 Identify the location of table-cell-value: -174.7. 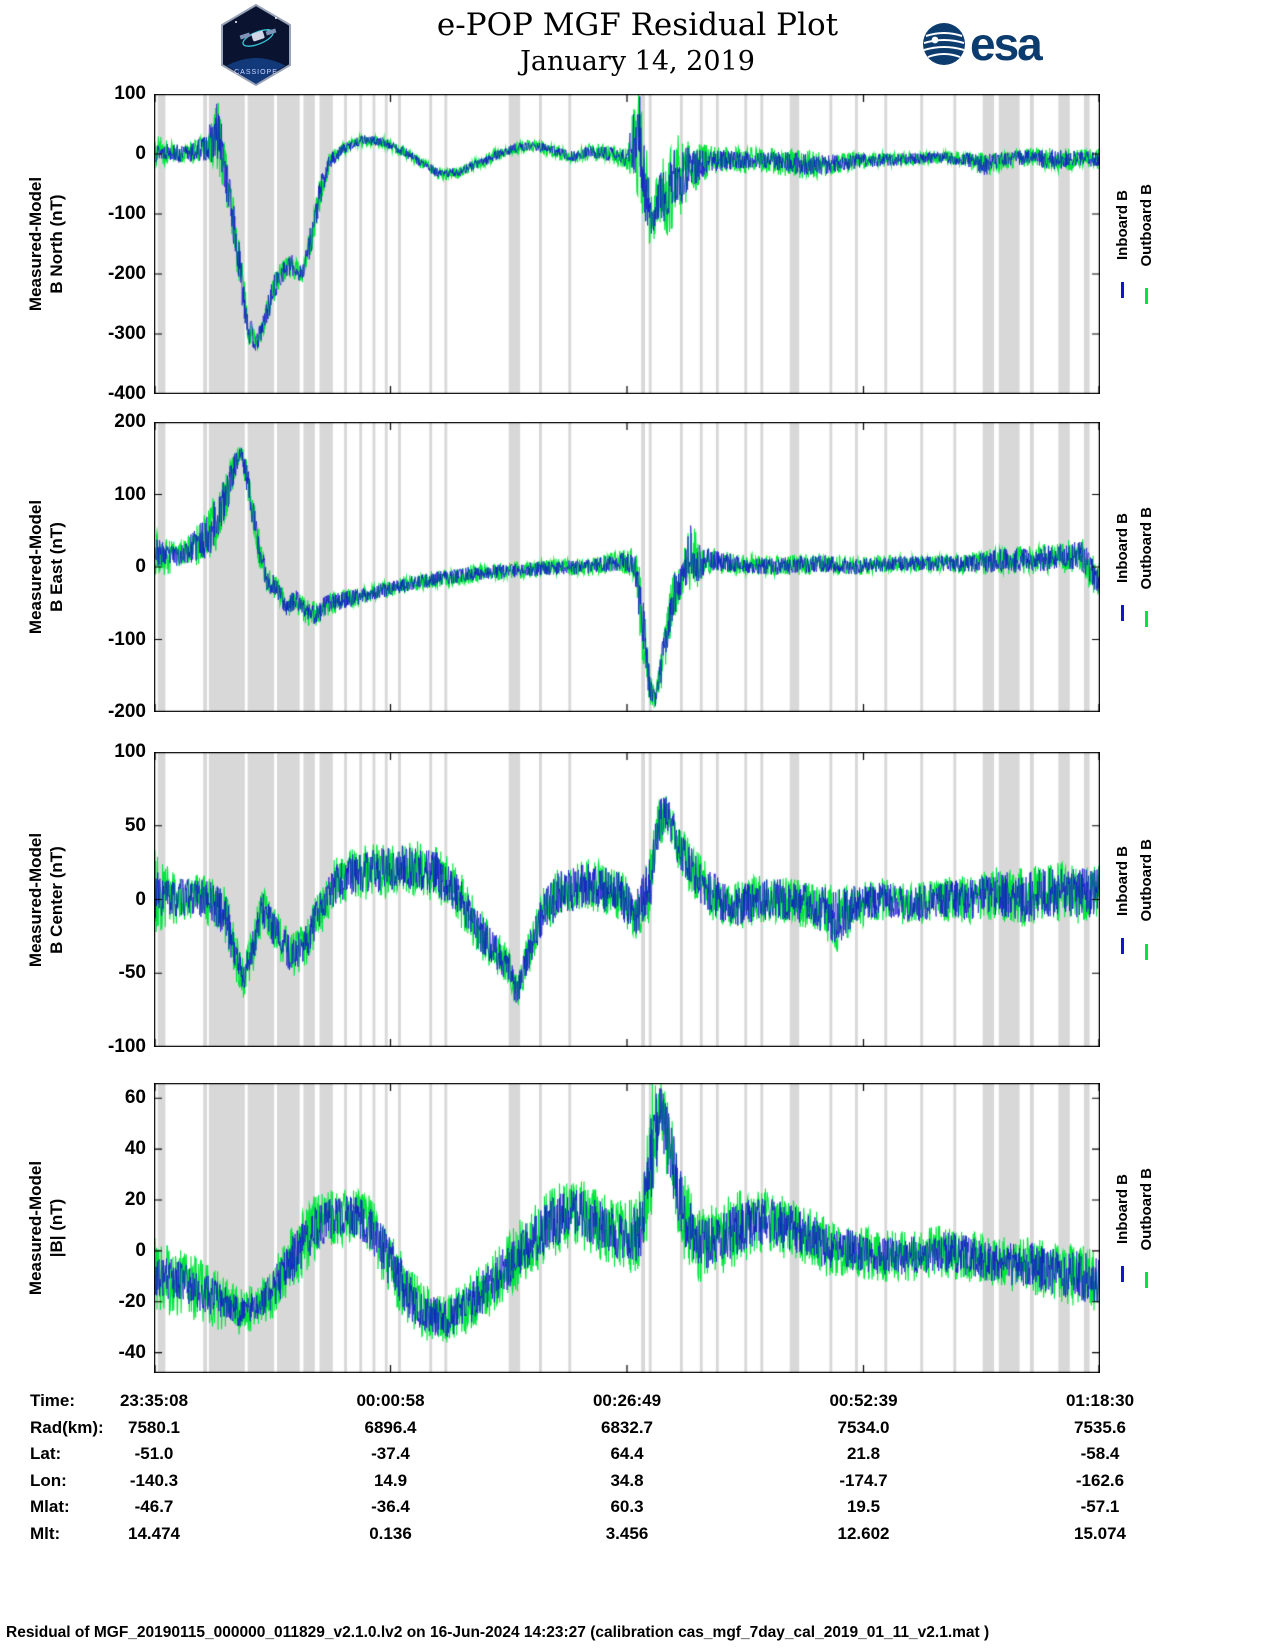
(863, 1480).